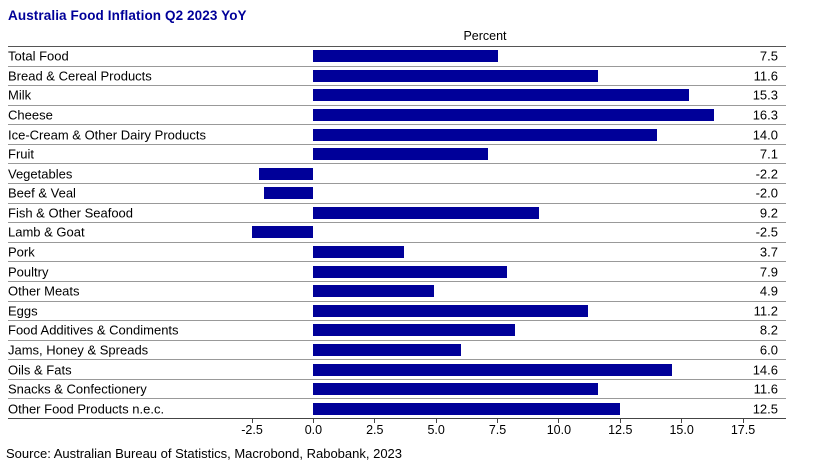 The height and width of the screenshot is (476, 813). What do you see at coordinates (28, 272) in the screenshot?
I see `category-label: Poultry` at bounding box center [28, 272].